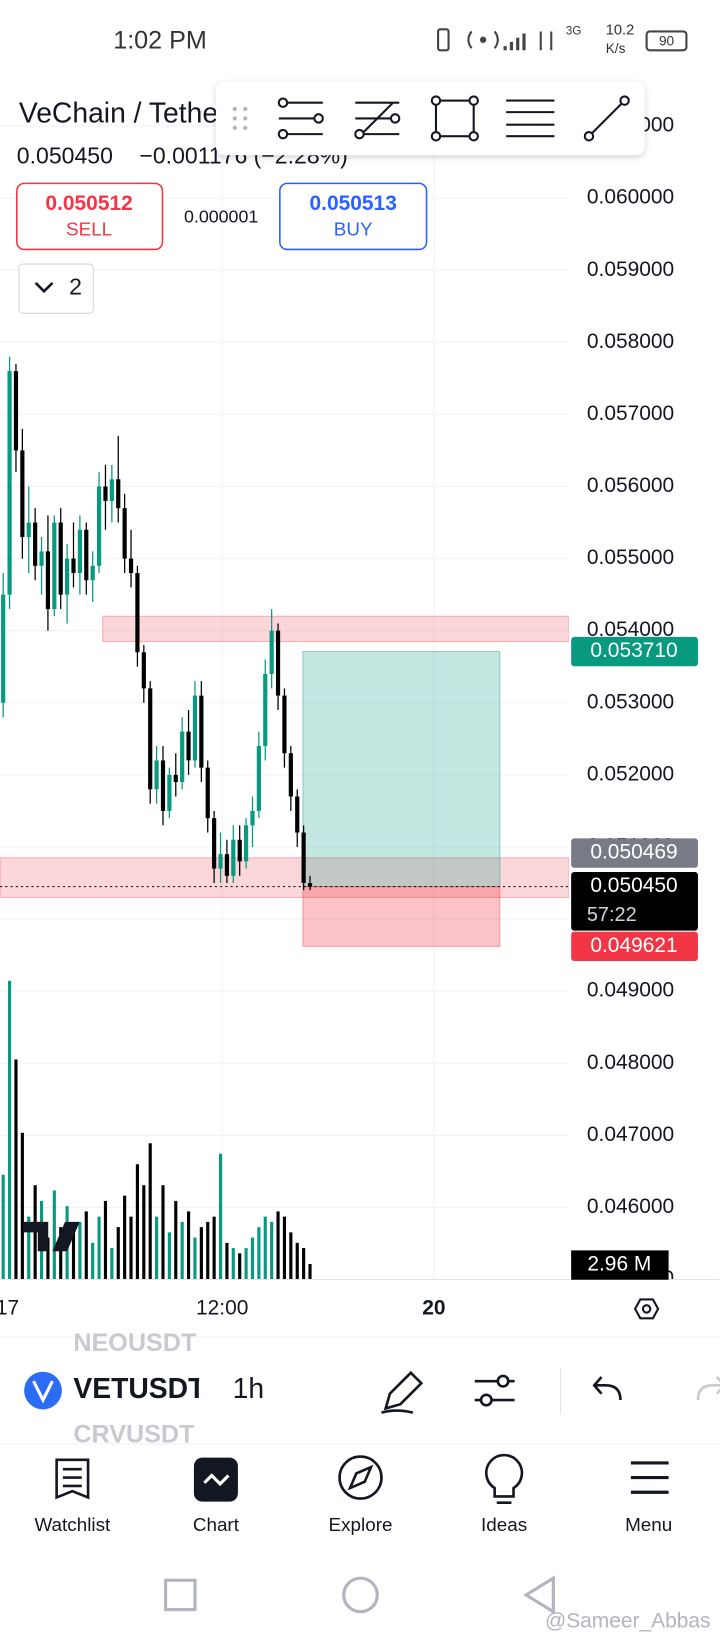 This screenshot has width=720, height=1640. Describe the element at coordinates (44, 288) in the screenshot. I see `chevron` at that location.